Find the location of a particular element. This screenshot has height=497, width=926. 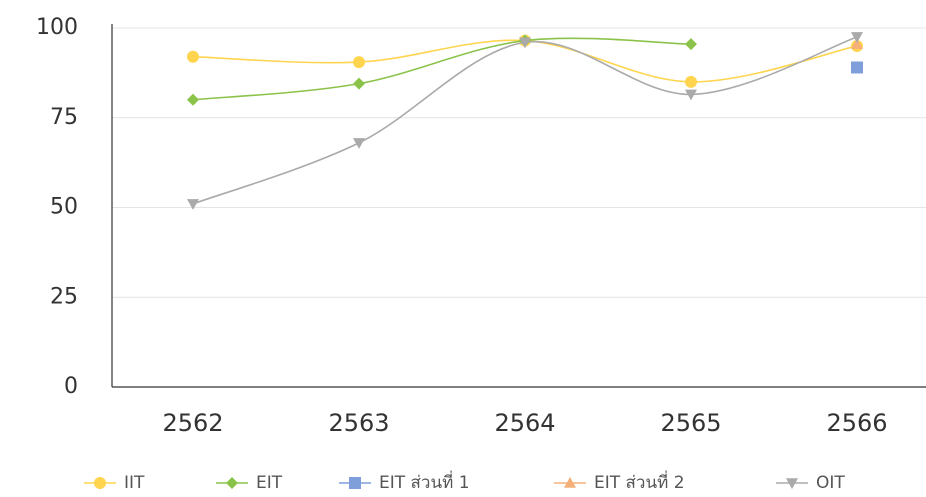

y-tick-label: 50 is located at coordinates (64, 207).